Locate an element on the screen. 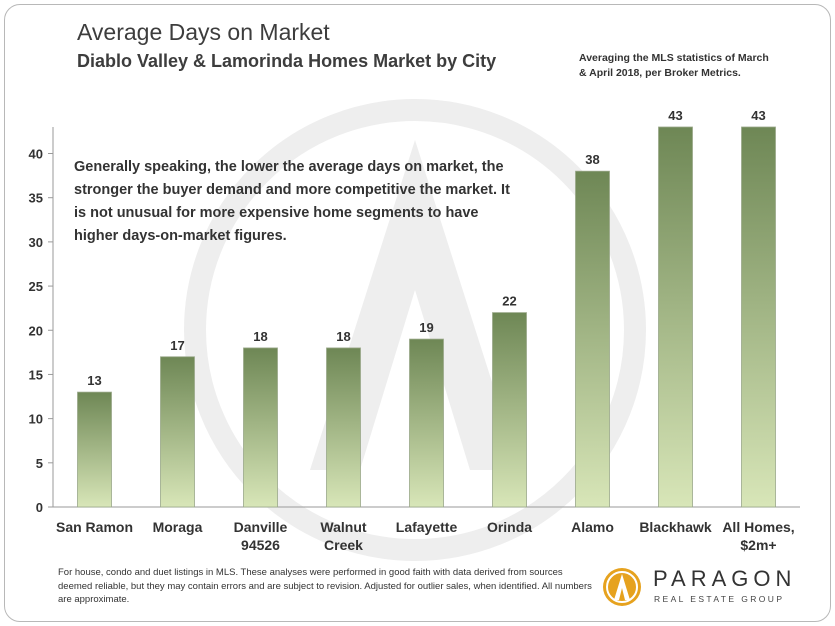 The image size is (835, 626). x-category-label: San Ramon is located at coordinates (94, 527).